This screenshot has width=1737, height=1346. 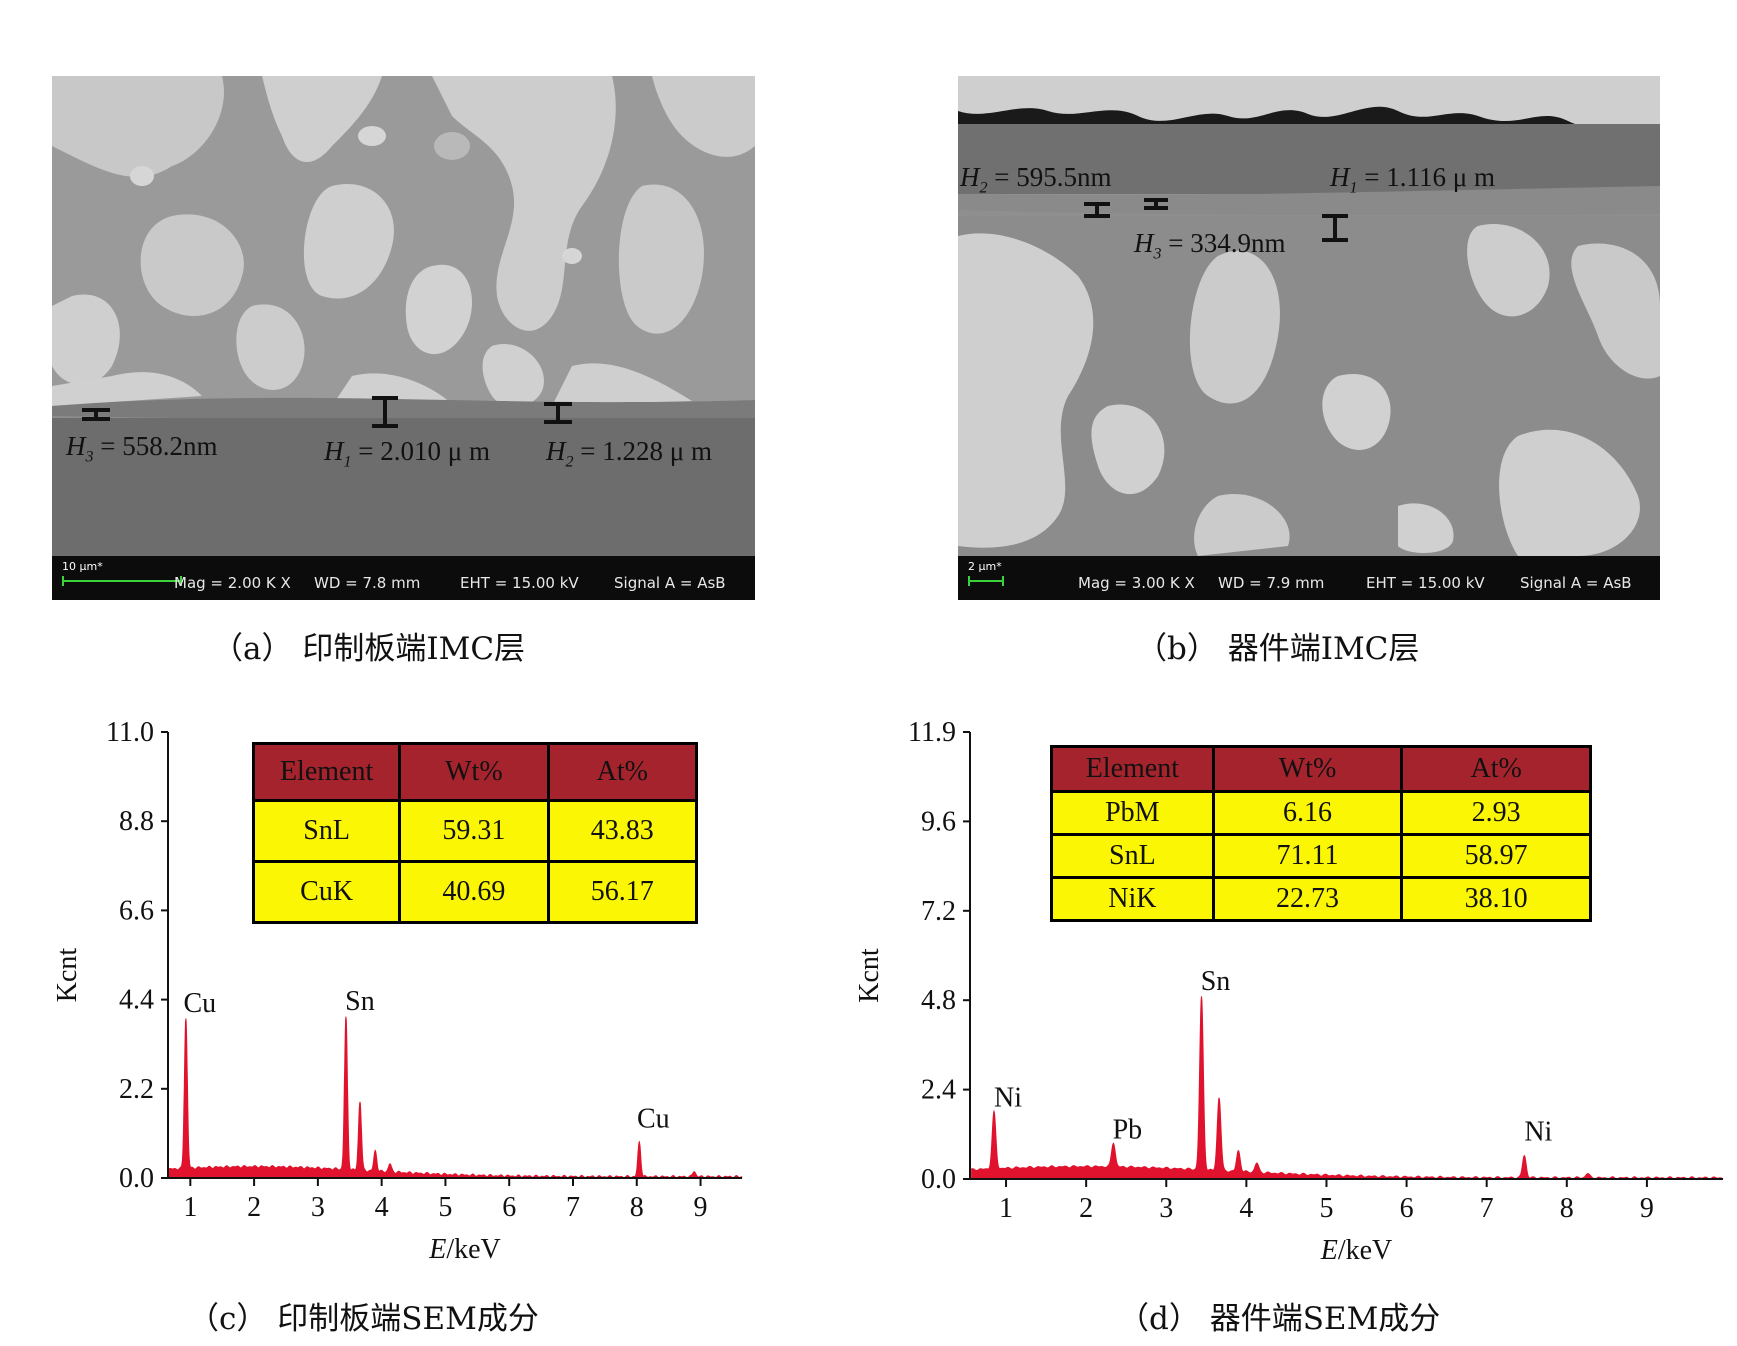 What do you see at coordinates (136, 1000) in the screenshot?
I see `y-tick-label: 4.4` at bounding box center [136, 1000].